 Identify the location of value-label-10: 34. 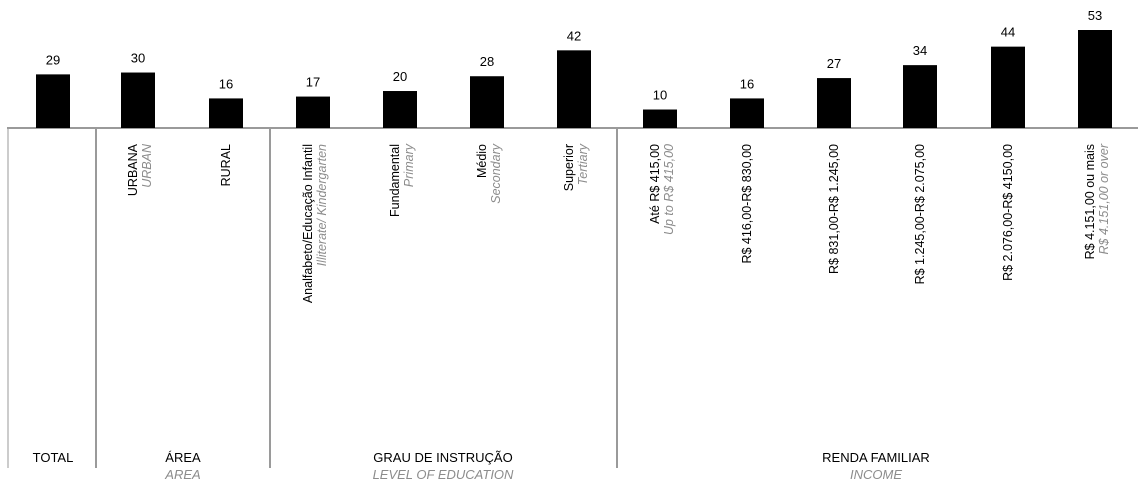
(920, 50).